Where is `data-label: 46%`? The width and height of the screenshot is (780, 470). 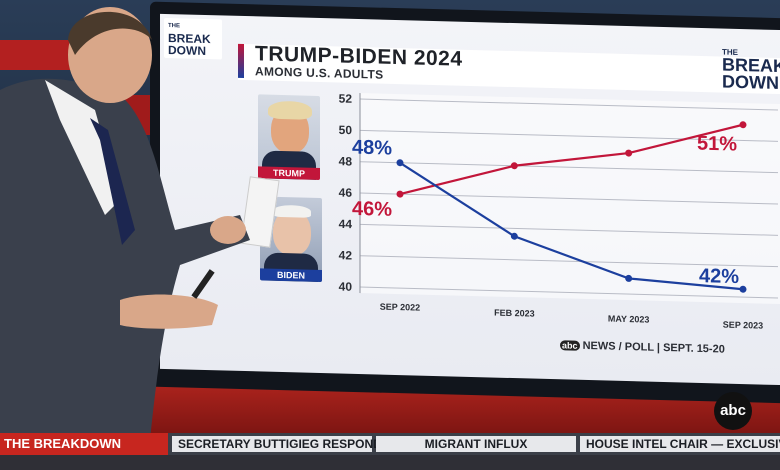
data-label: 46% is located at coordinates (372, 209).